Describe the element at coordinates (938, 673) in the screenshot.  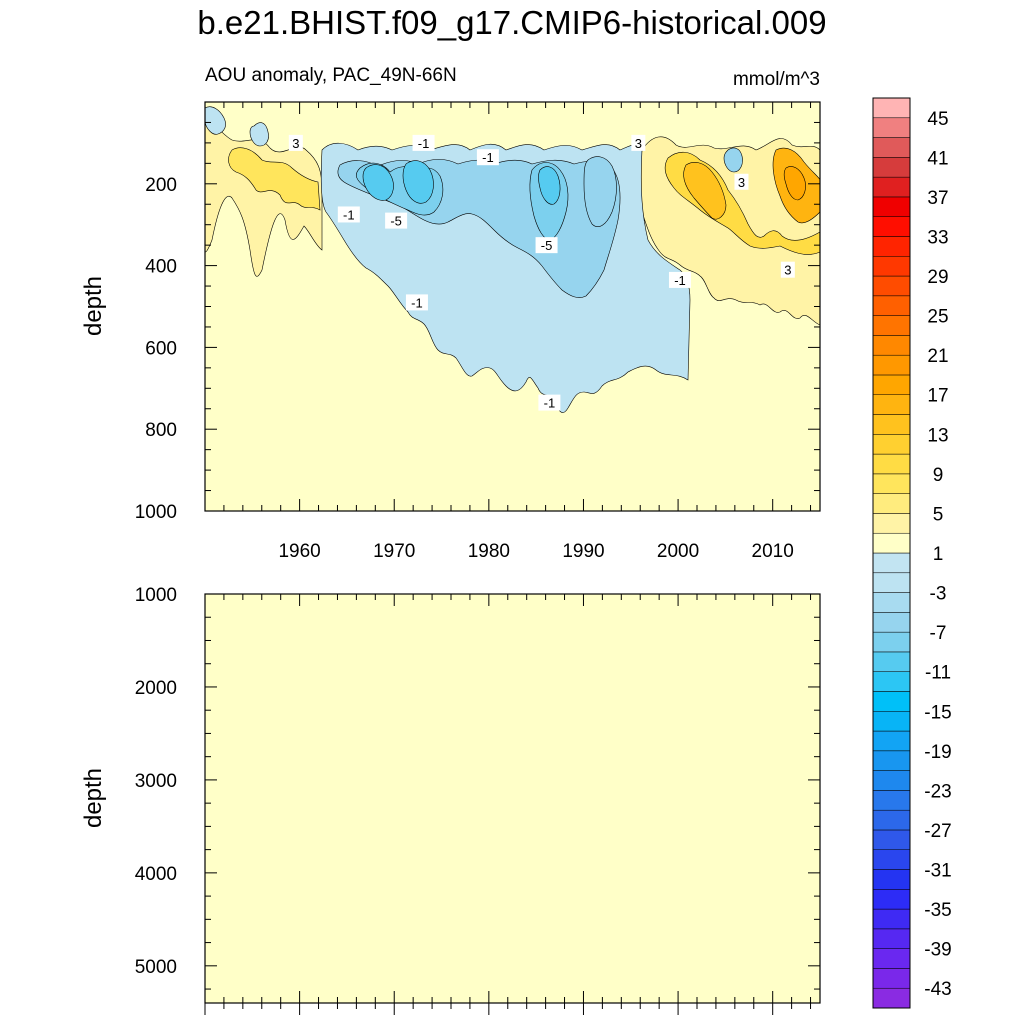
I see `colorbar-label: -11` at that location.